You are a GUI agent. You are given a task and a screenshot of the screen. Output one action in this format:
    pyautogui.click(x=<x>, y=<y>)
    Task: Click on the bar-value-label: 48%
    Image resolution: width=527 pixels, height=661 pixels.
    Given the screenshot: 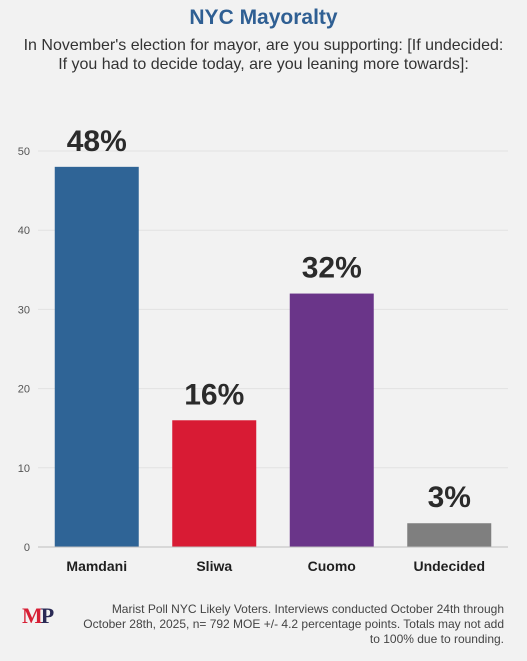 What is the action you would take?
    pyautogui.click(x=97, y=141)
    